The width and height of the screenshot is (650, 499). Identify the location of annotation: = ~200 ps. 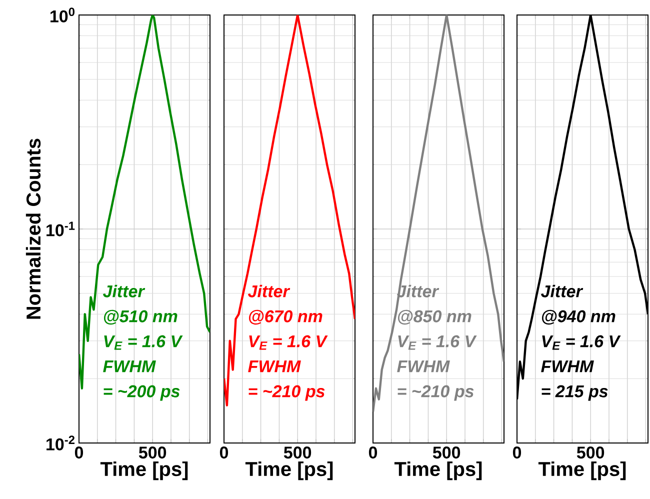
(142, 393).